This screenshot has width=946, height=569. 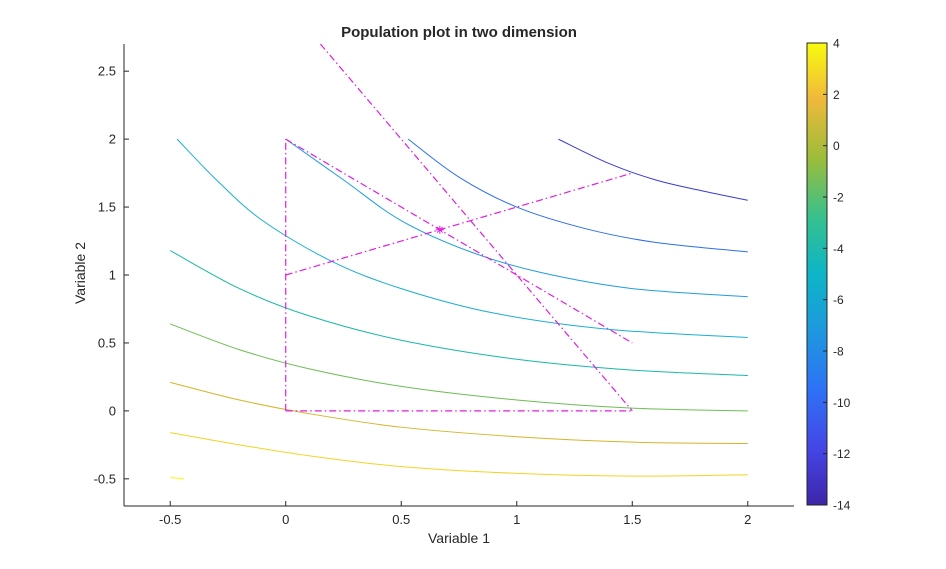 I want to click on y-tick-label-4: 1.5, so click(x=107, y=207).